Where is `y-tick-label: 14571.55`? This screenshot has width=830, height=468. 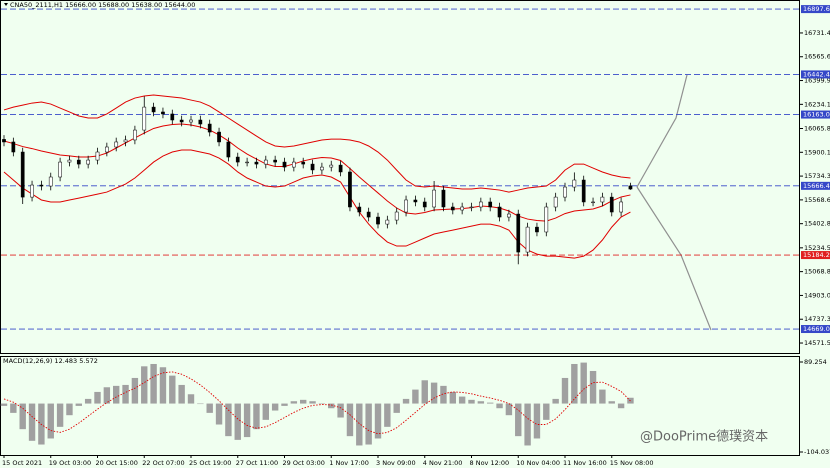 y-tick-label: 14571.55 is located at coordinates (817, 343).